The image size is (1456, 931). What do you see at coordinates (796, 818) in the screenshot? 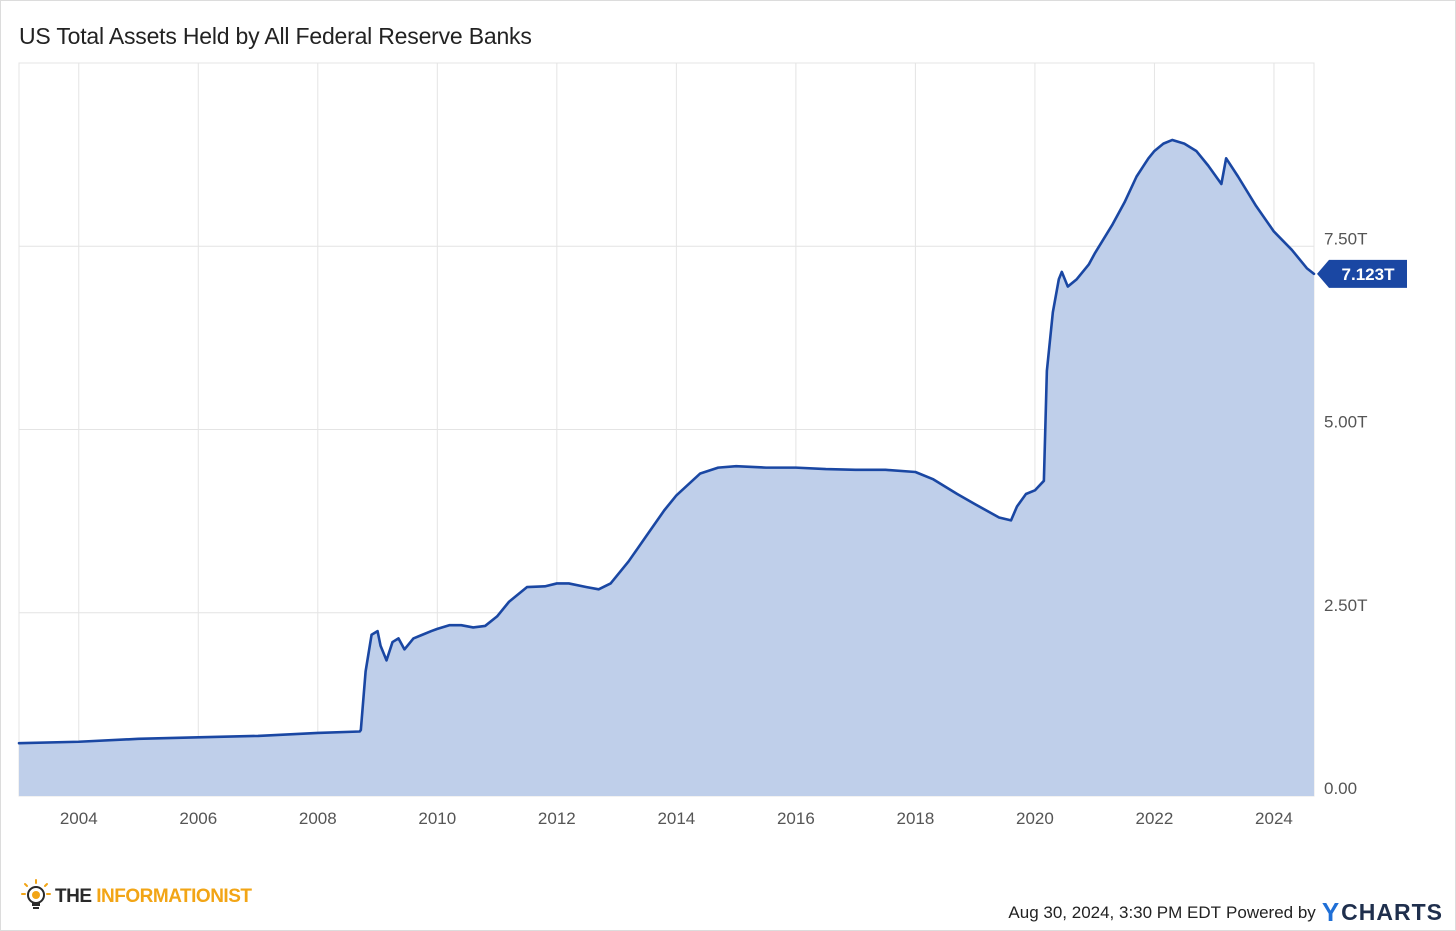
I see `x-tick-label: 2016` at bounding box center [796, 818].